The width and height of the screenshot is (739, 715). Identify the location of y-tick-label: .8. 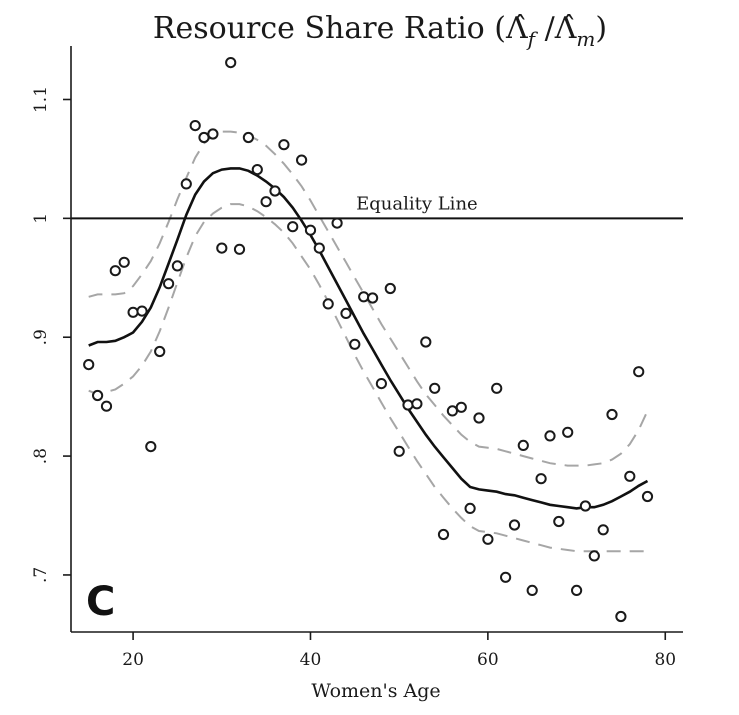
(41, 456).